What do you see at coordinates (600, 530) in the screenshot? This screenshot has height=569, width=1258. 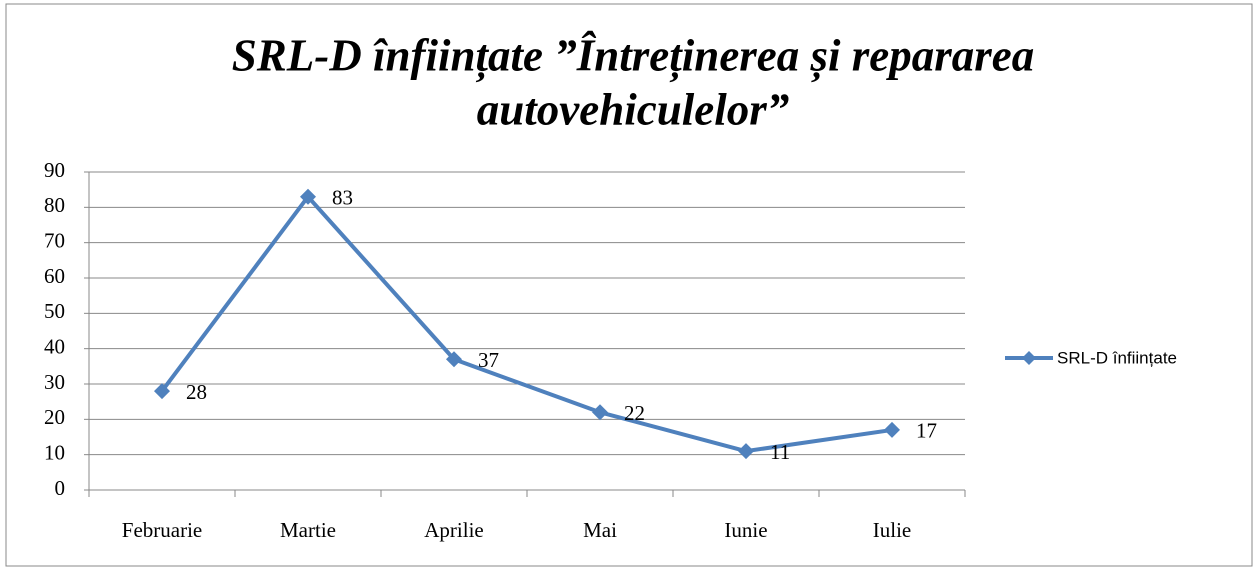 I see `x-tick-label: Mai` at bounding box center [600, 530].